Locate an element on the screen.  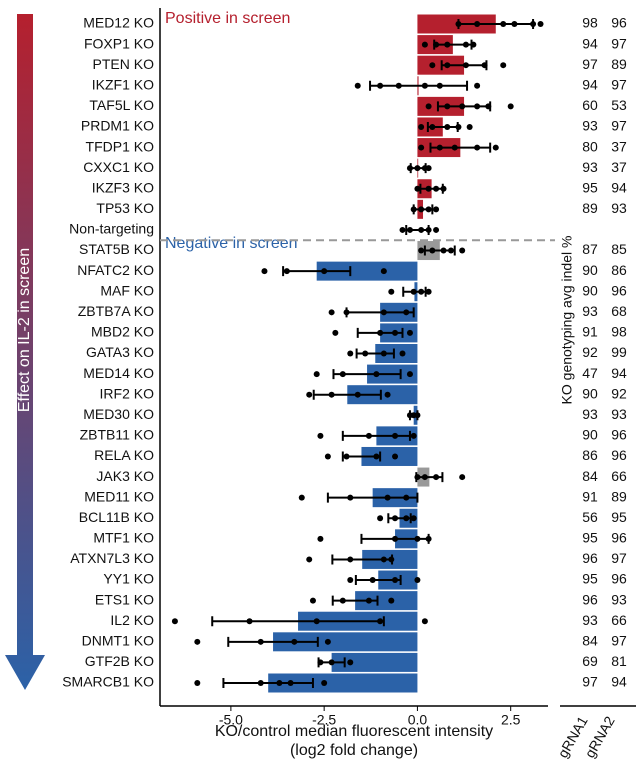
arrow-label: Effect on IL-2 in screen is located at coordinates (24, 330).